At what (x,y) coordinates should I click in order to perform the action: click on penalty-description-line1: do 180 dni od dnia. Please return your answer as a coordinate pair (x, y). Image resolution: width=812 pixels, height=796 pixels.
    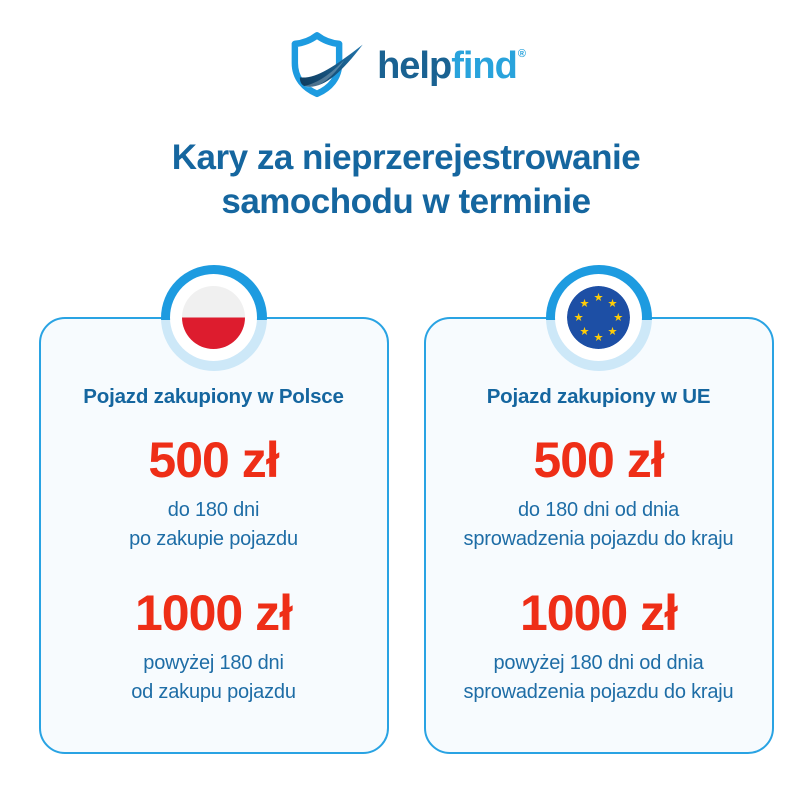
    Looking at the image, I should click on (598, 509).